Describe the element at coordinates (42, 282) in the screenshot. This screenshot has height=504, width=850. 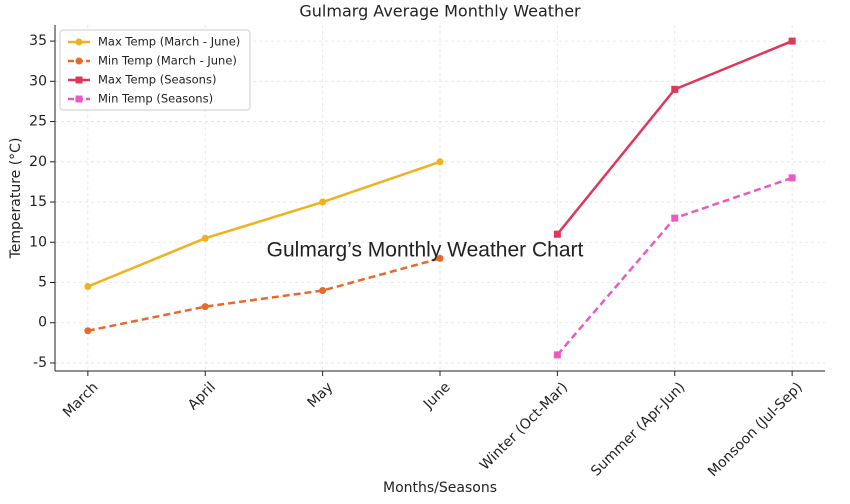
I see `y-tick-label: 5` at that location.